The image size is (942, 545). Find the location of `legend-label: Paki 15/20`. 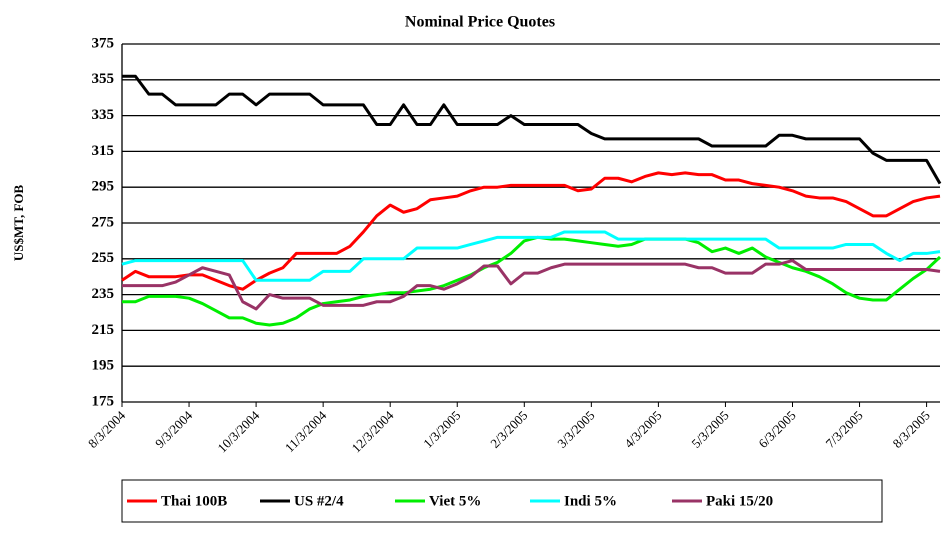

legend-label: Paki 15/20 is located at coordinates (739, 501).